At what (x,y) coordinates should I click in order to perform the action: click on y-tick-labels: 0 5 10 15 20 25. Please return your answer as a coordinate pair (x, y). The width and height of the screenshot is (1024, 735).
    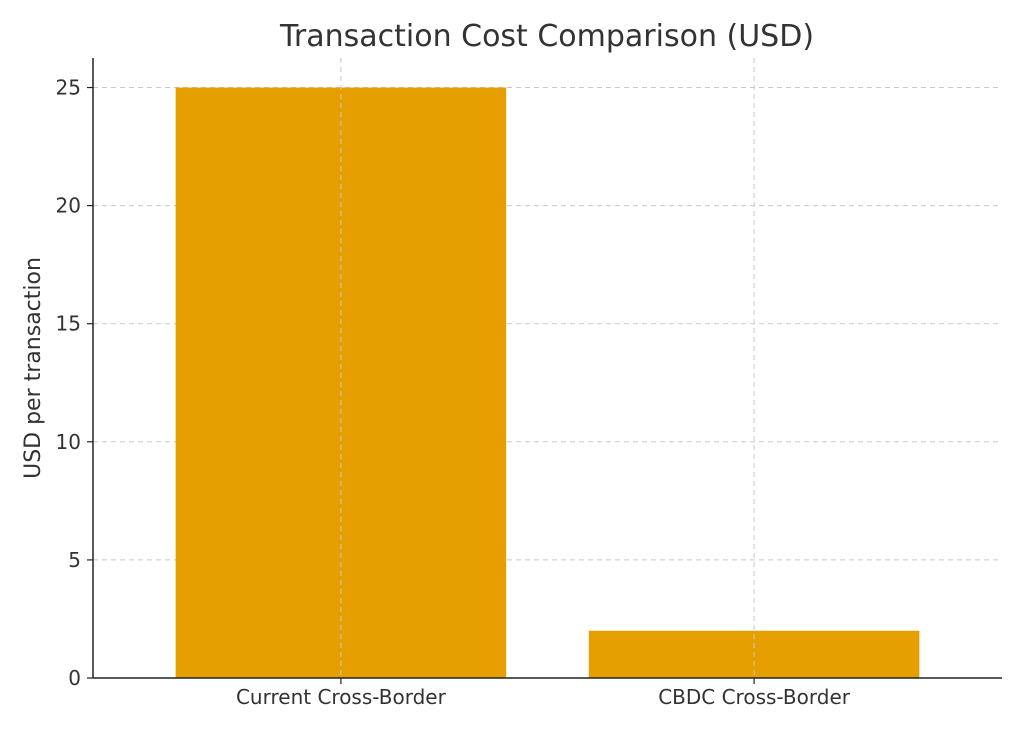
    Looking at the image, I should click on (68, 383).